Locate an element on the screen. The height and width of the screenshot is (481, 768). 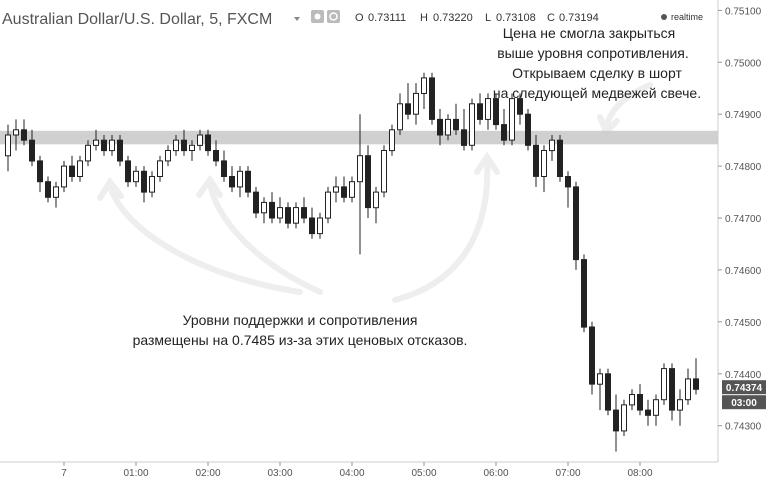
resistance-note-line-2: выше уровня сопротивления. is located at coordinates (593, 53).